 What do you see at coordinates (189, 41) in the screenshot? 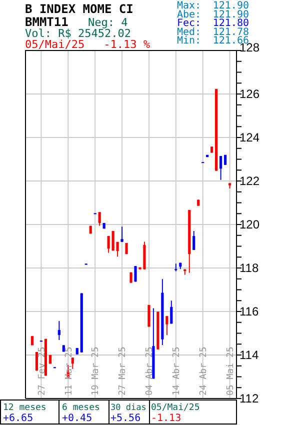
I see `text: Min:` at bounding box center [189, 41].